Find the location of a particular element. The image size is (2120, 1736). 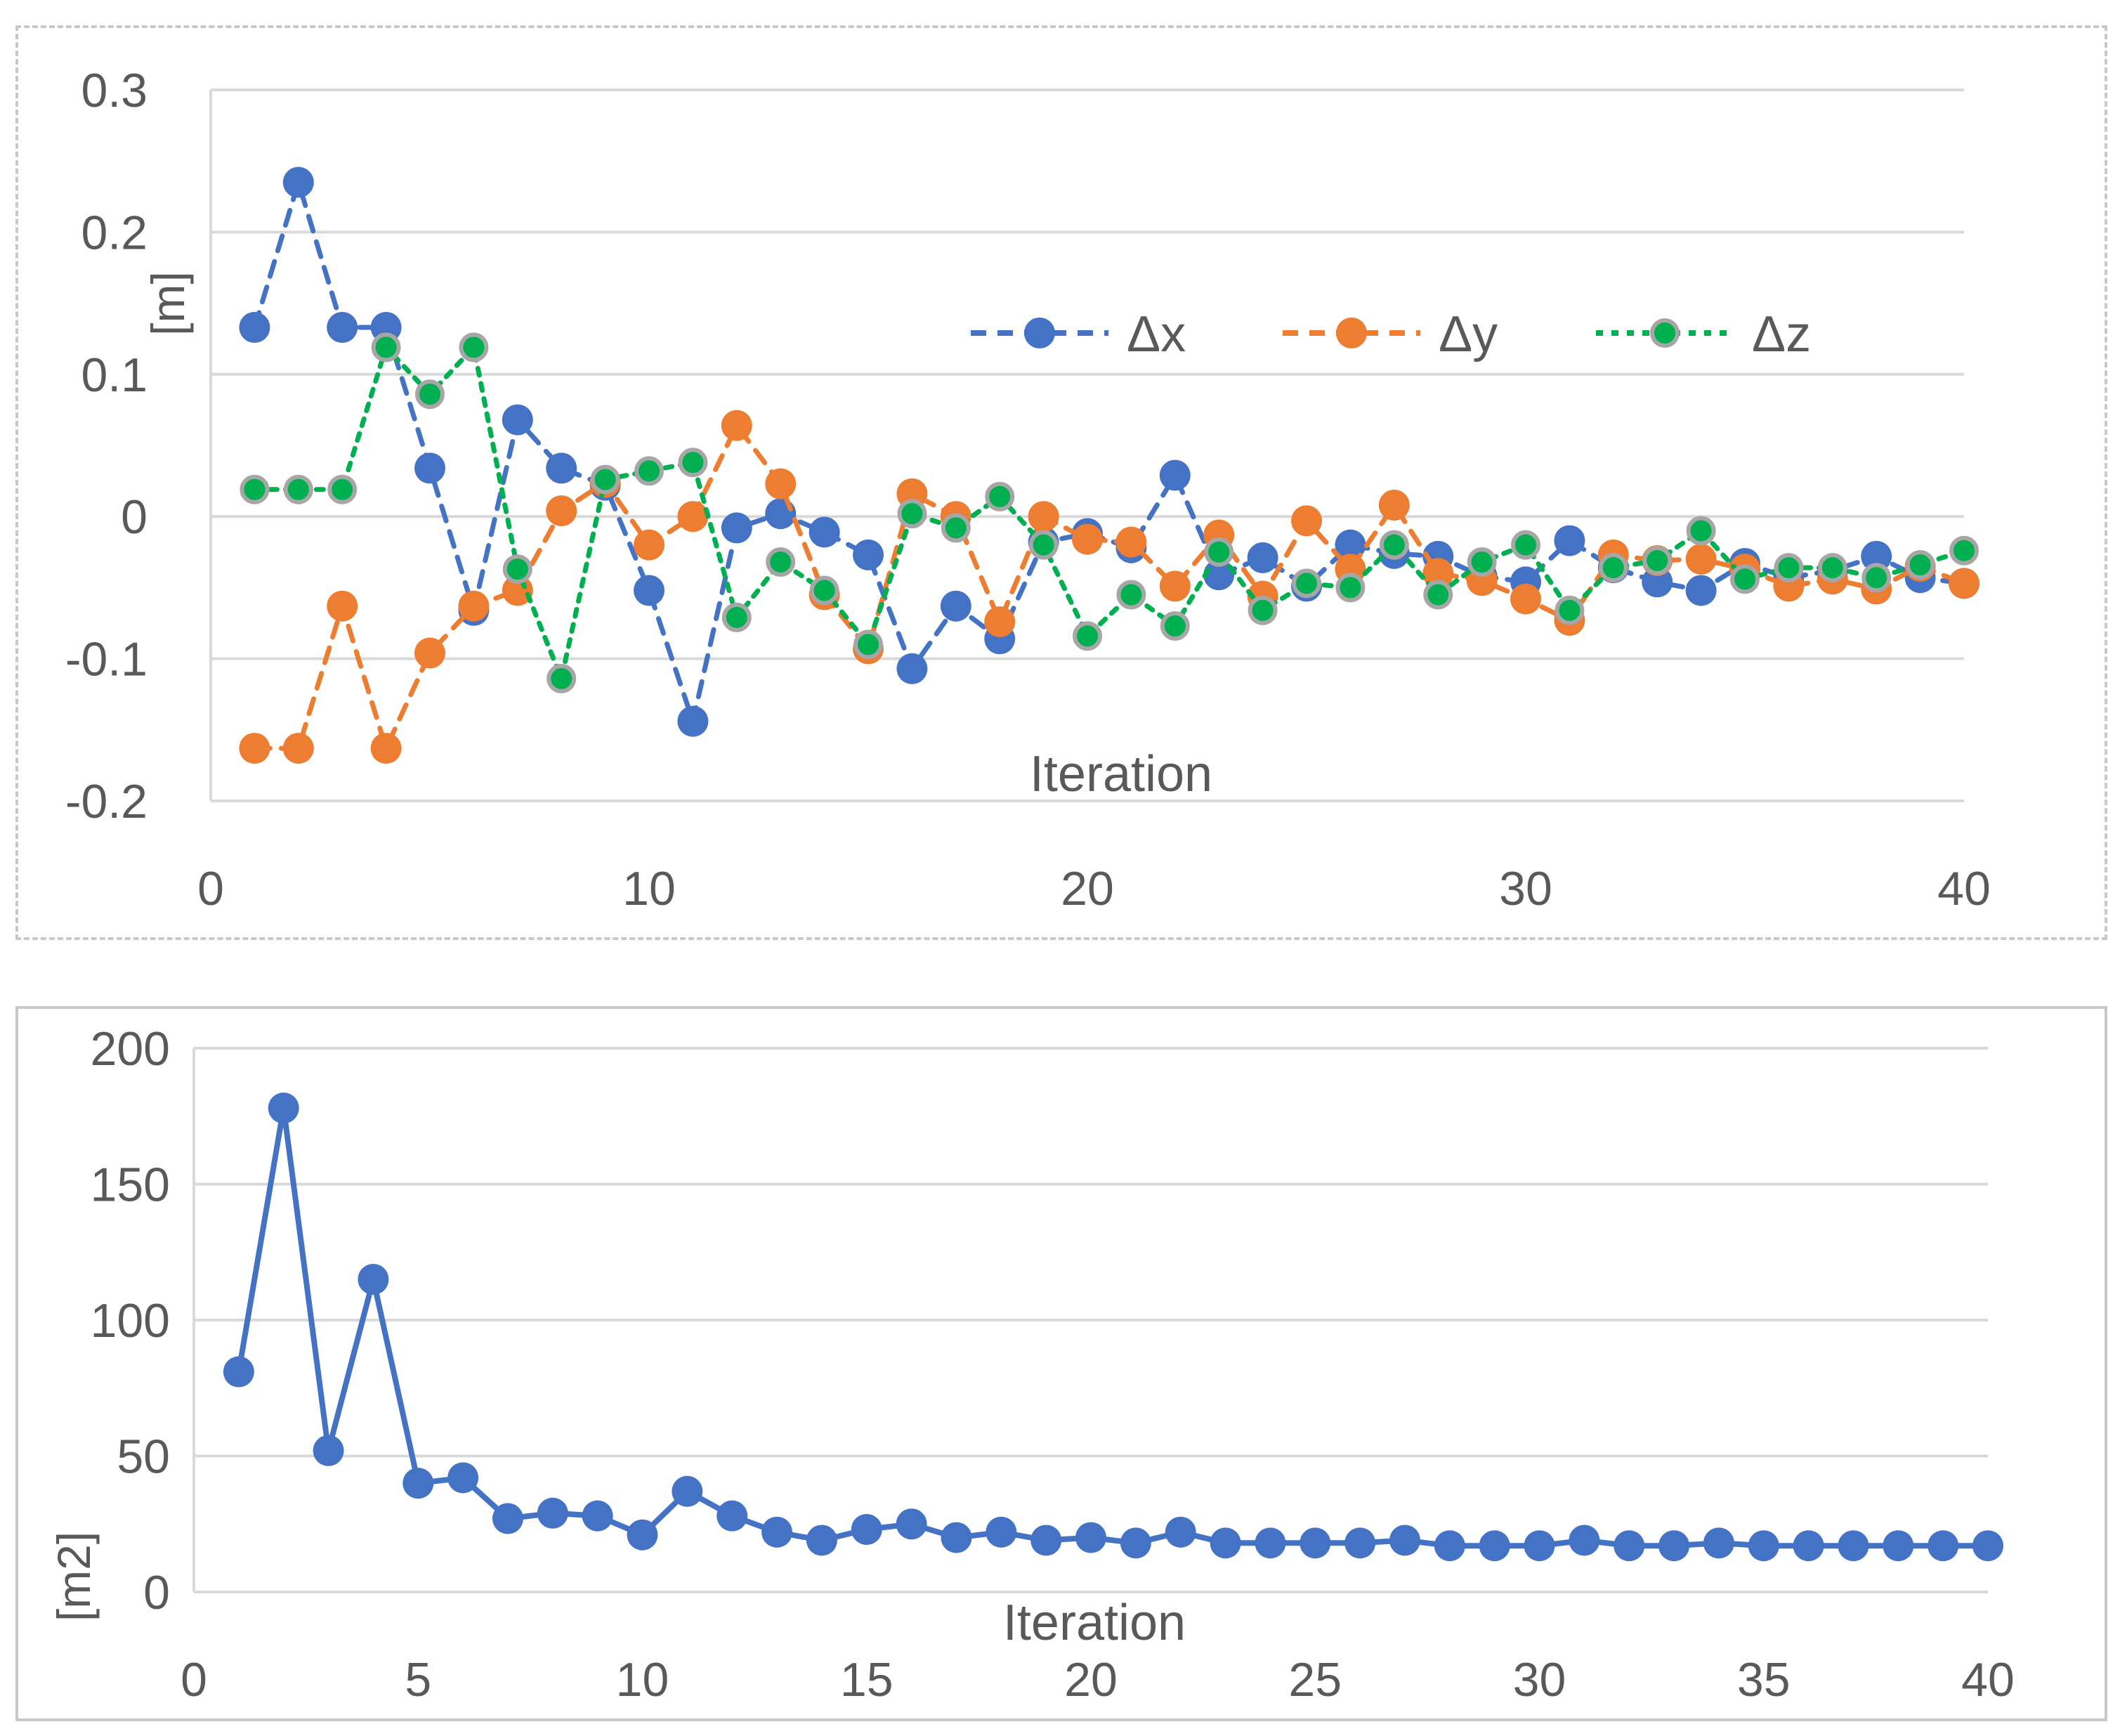

chart1-ylabel: [m] is located at coordinates (168, 303).